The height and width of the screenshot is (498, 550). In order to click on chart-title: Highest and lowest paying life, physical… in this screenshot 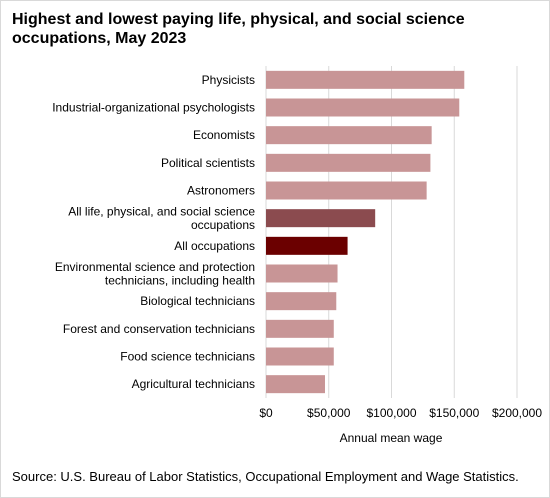, I will do `click(238, 29)`.